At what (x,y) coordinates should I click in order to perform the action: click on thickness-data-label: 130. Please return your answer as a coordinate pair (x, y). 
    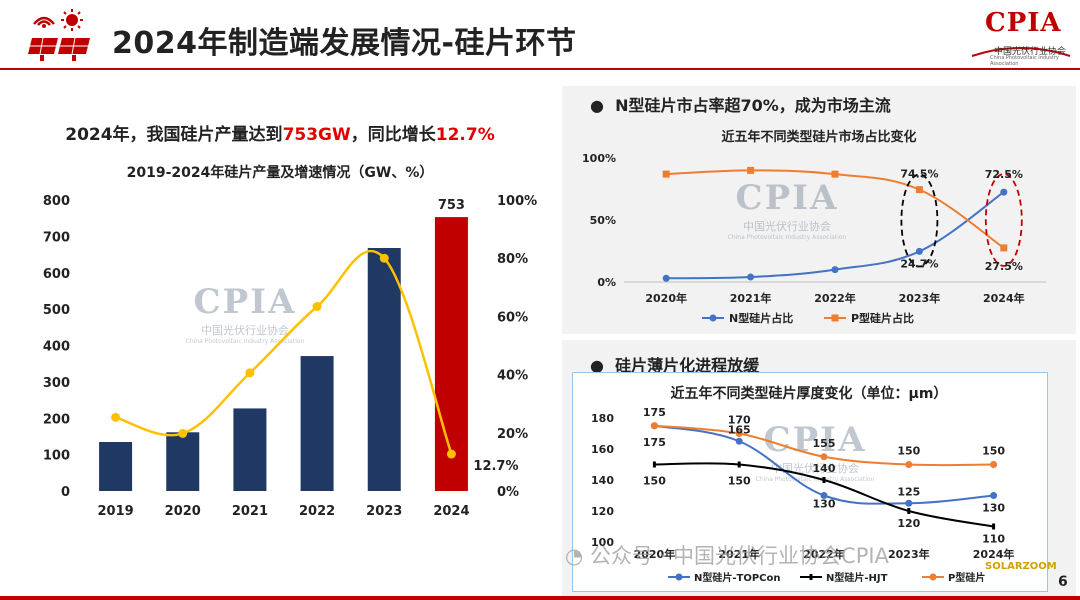
    Looking at the image, I should click on (824, 504).